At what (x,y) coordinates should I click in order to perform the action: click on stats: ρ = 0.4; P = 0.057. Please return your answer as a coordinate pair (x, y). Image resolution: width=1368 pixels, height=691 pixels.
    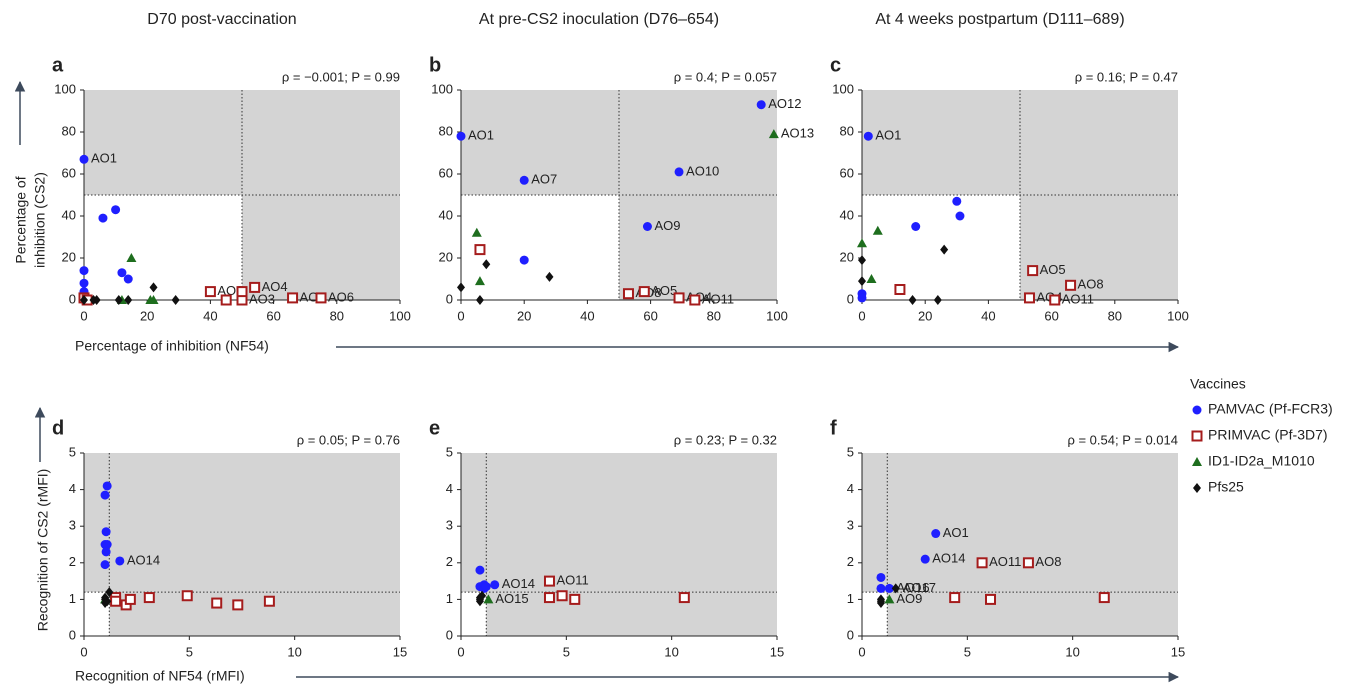
    Looking at the image, I should click on (725, 76).